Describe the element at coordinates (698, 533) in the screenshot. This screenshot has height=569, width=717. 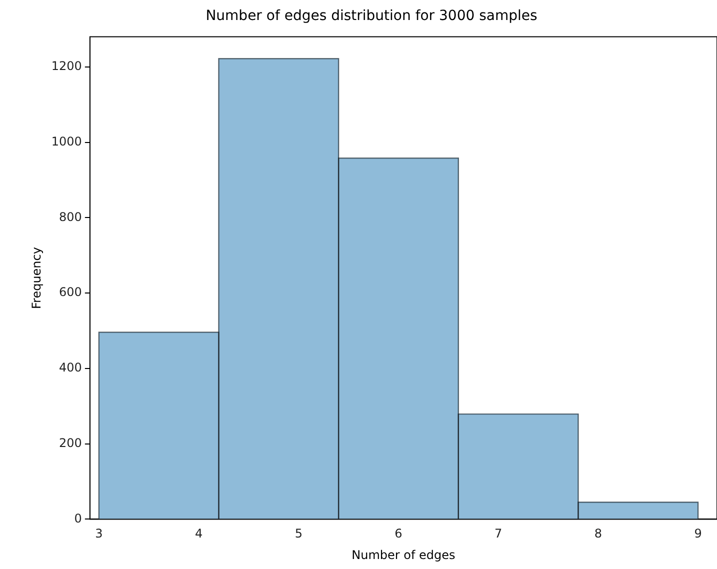
I see `x-tick-label: 9` at that location.